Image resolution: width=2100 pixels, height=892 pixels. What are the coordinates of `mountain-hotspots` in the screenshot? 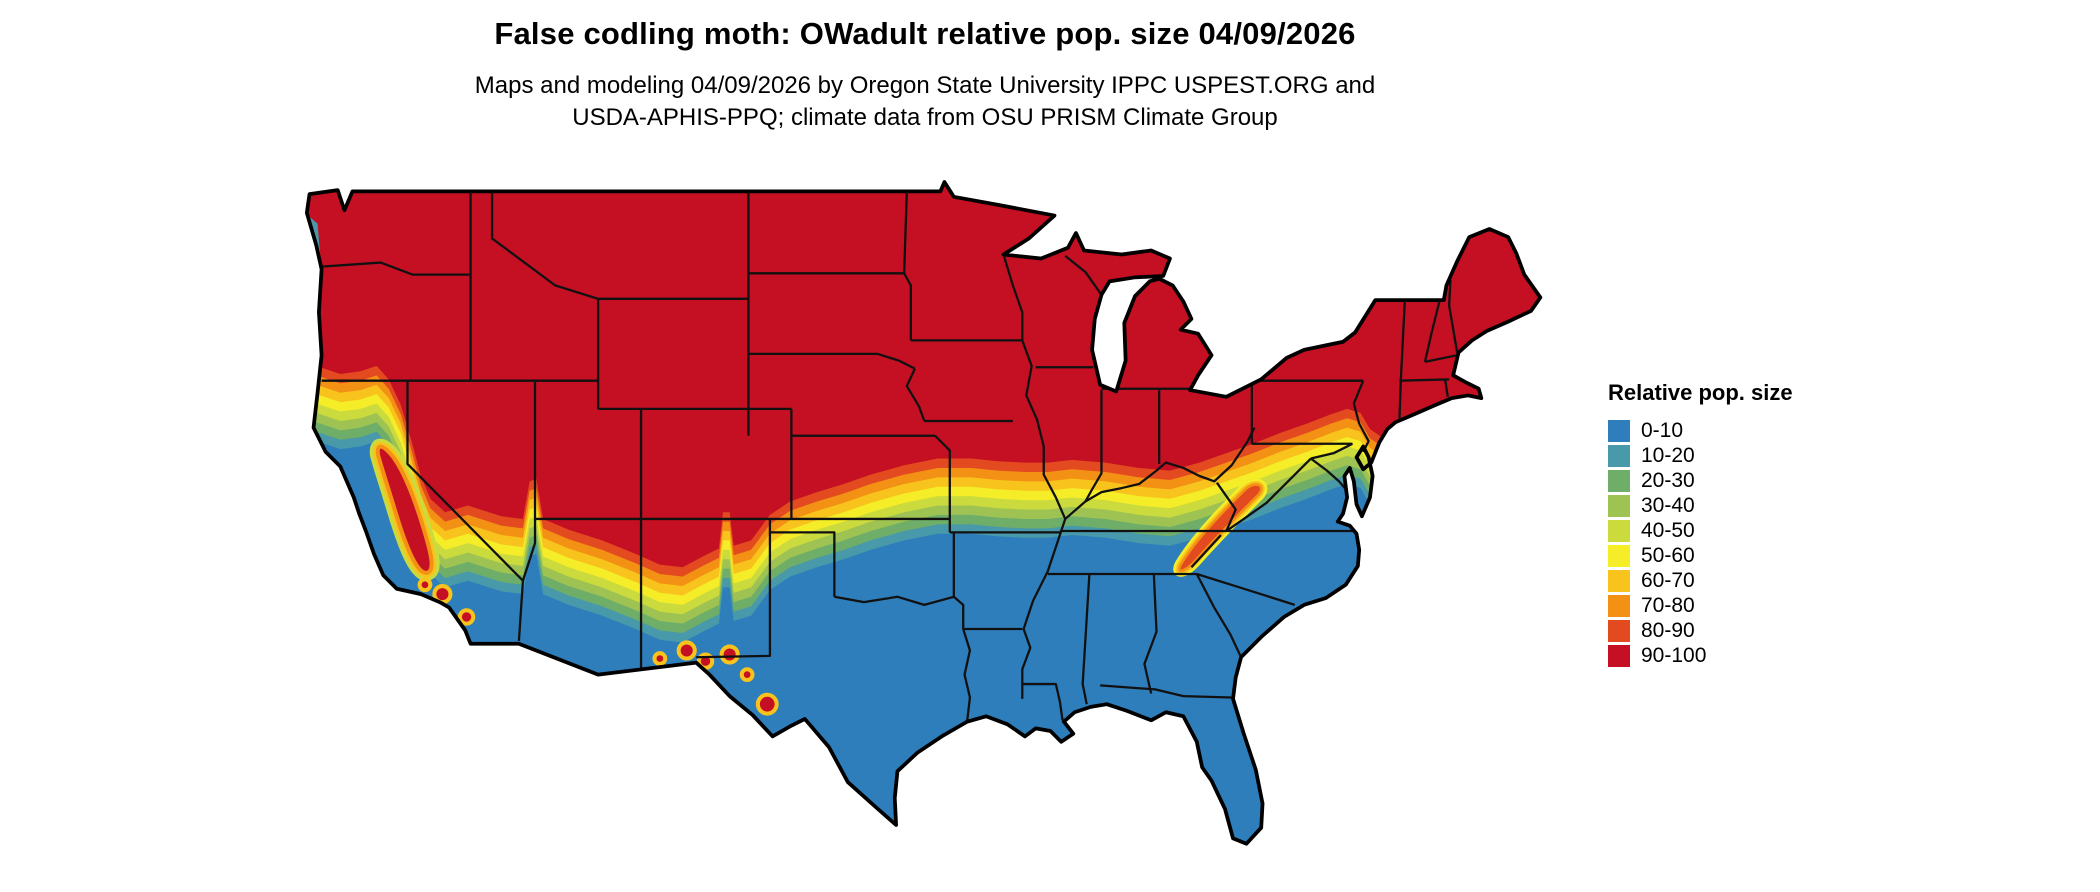 It's located at (598, 646).